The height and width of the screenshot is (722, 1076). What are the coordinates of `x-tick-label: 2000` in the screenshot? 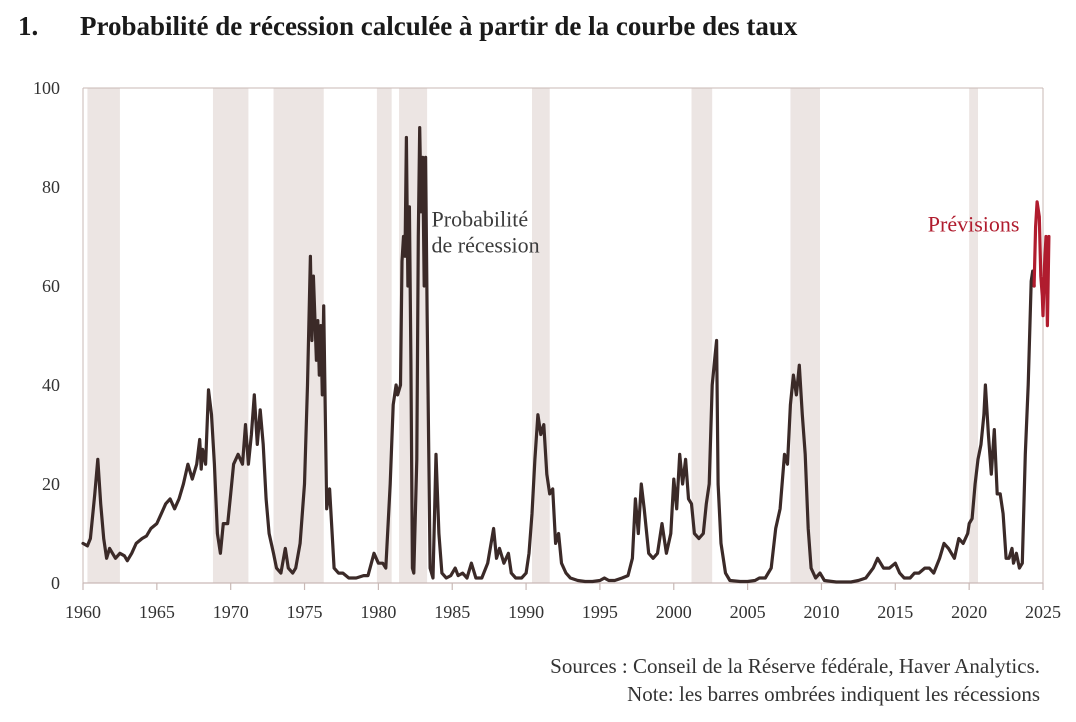 It's located at (674, 612).